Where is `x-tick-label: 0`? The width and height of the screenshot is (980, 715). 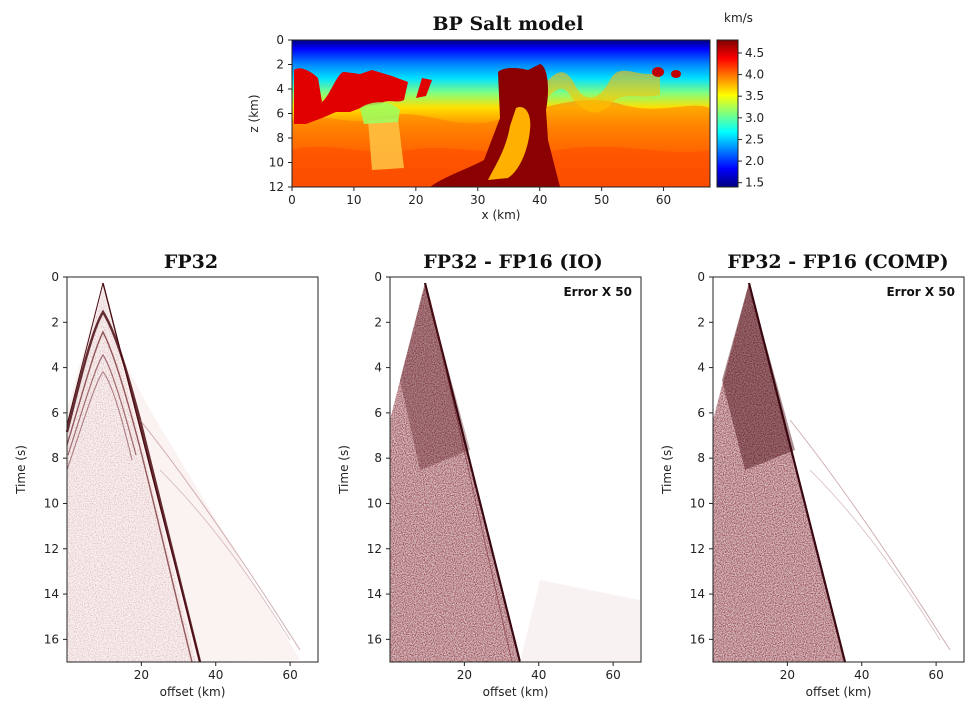
x-tick-label: 0 is located at coordinates (292, 200).